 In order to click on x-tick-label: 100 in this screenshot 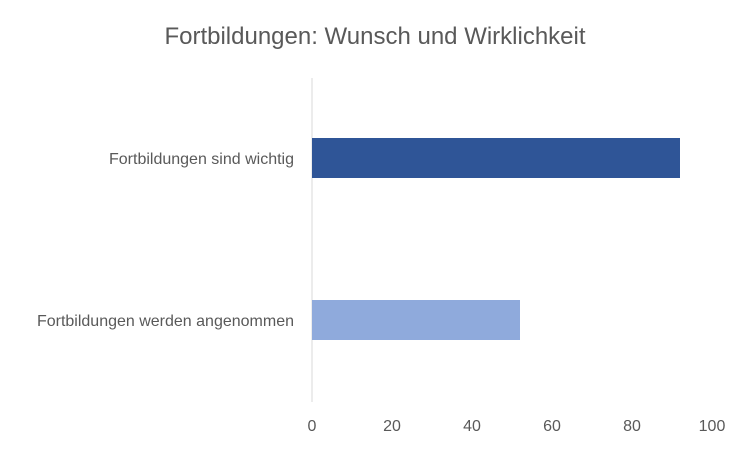, I will do `click(712, 426)`.